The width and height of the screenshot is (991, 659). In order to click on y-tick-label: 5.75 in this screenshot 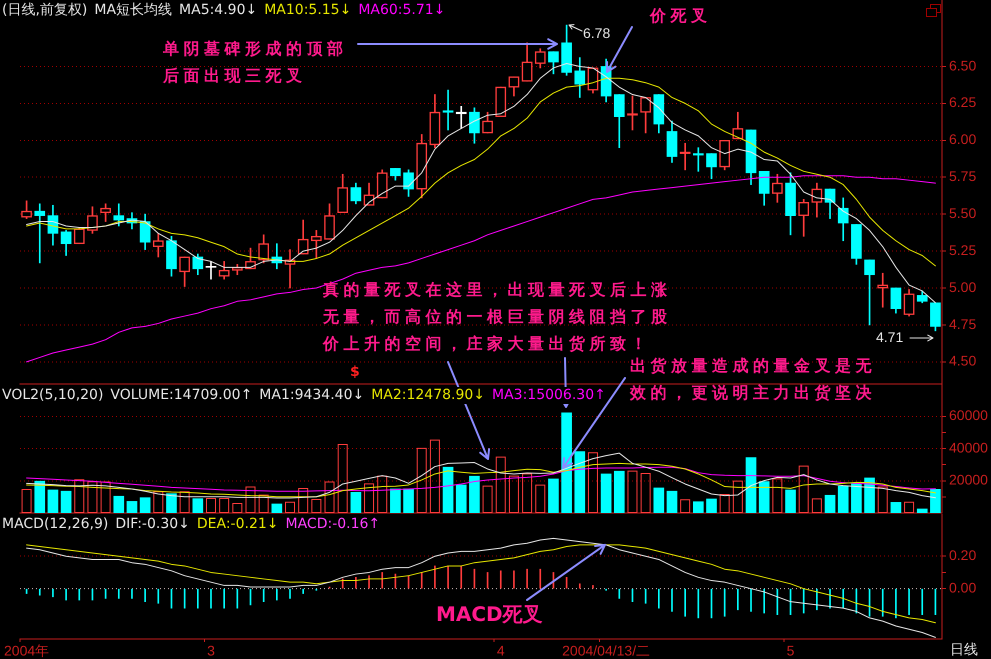, I will do `click(962, 176)`.